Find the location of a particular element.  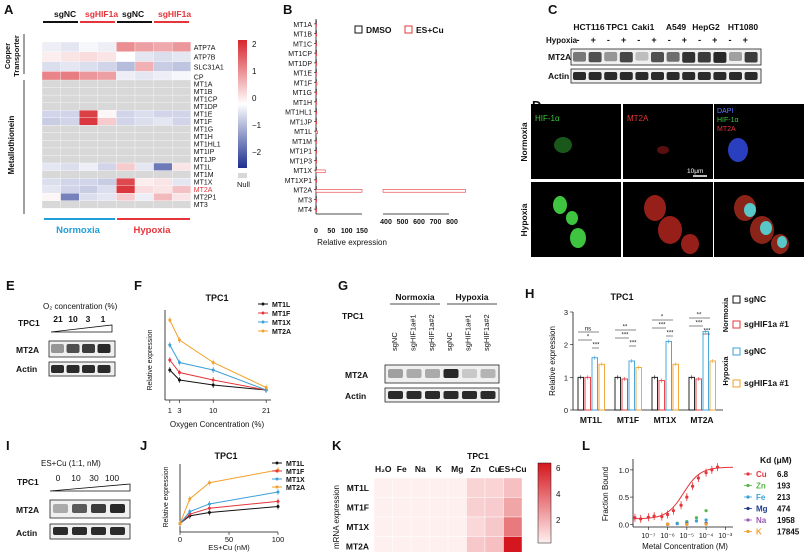

sign-label: + is located at coordinates (714, 40).